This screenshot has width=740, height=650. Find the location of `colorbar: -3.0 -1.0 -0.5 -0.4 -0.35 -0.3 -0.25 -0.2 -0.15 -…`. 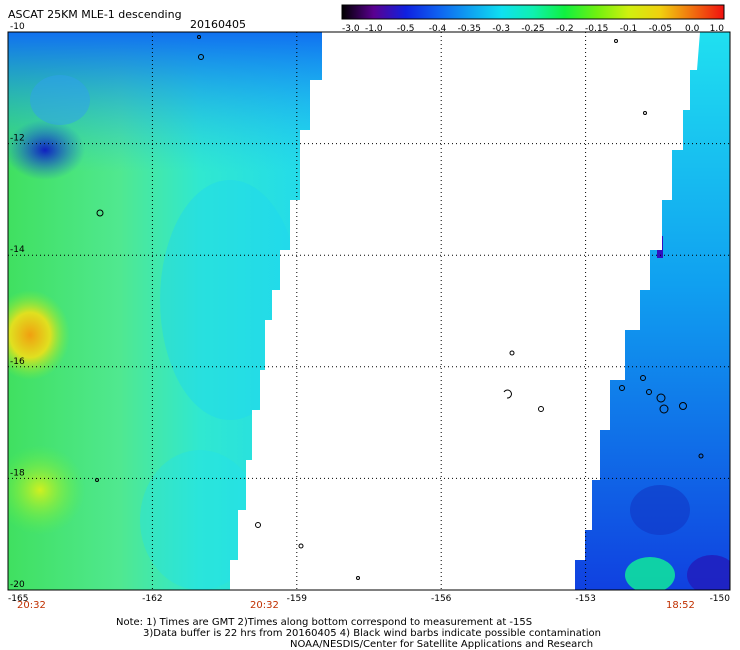

colorbar: -3.0 -1.0 -0.5 -0.4 -0.35 -0.3 -0.25 -0.2 -0.15 -… is located at coordinates (533, 19).